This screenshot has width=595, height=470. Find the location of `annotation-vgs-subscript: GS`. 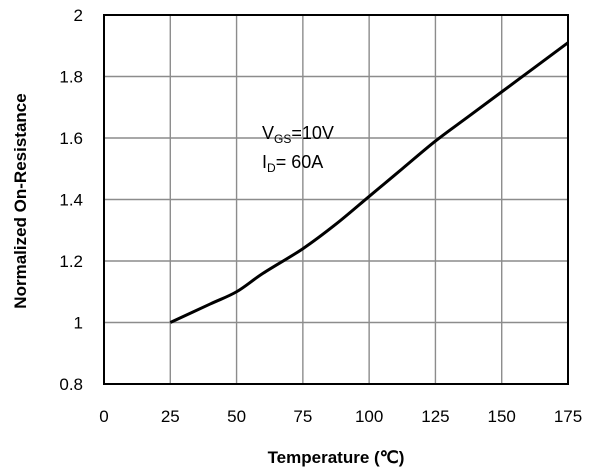

annotation-vgs-subscript: GS is located at coordinates (282, 139).